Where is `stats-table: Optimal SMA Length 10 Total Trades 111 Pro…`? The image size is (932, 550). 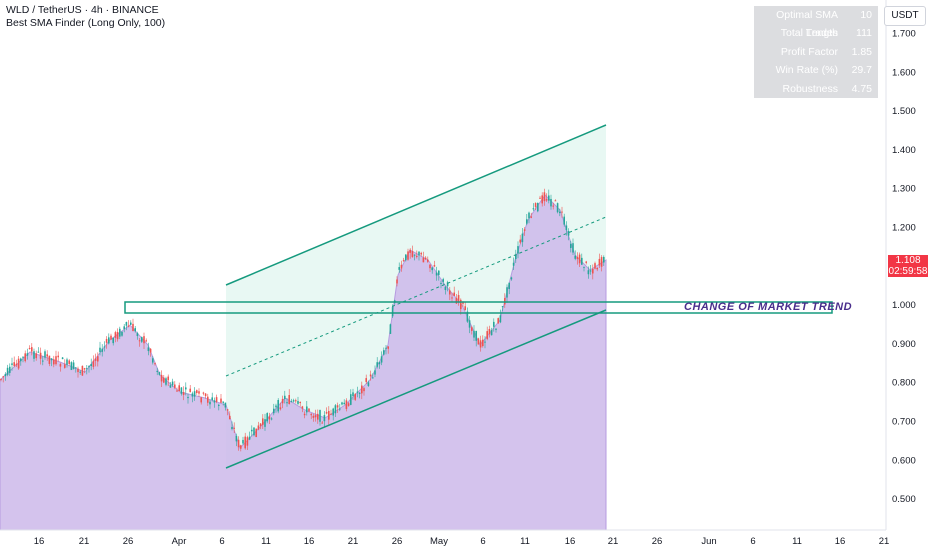 stats-table: Optimal SMA Length 10 Total Trades 111 Pro… is located at coordinates (816, 59).